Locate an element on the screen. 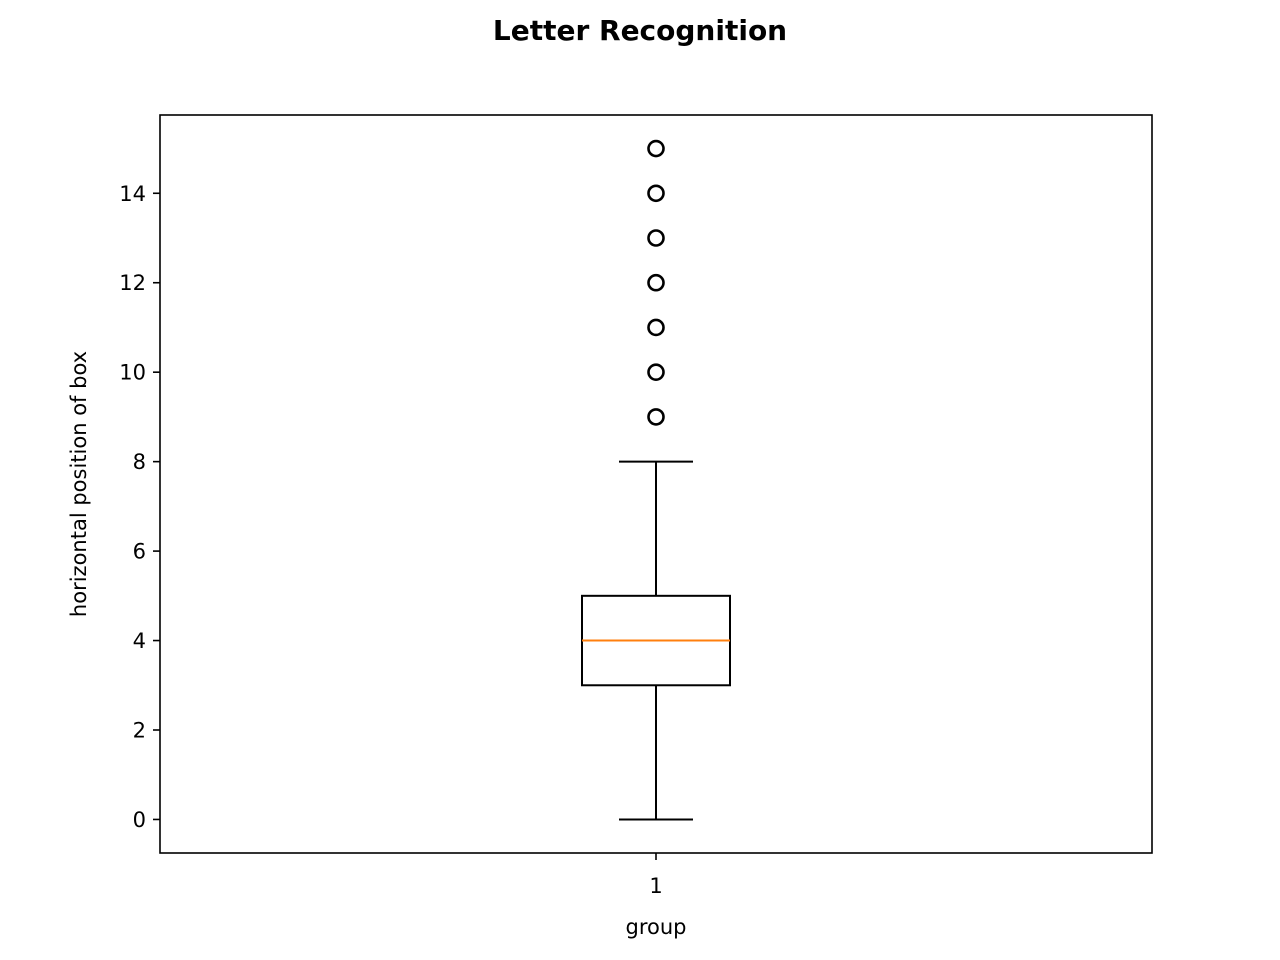 This screenshot has height=960, width=1280. x-tick-label: 1 is located at coordinates (655, 886).